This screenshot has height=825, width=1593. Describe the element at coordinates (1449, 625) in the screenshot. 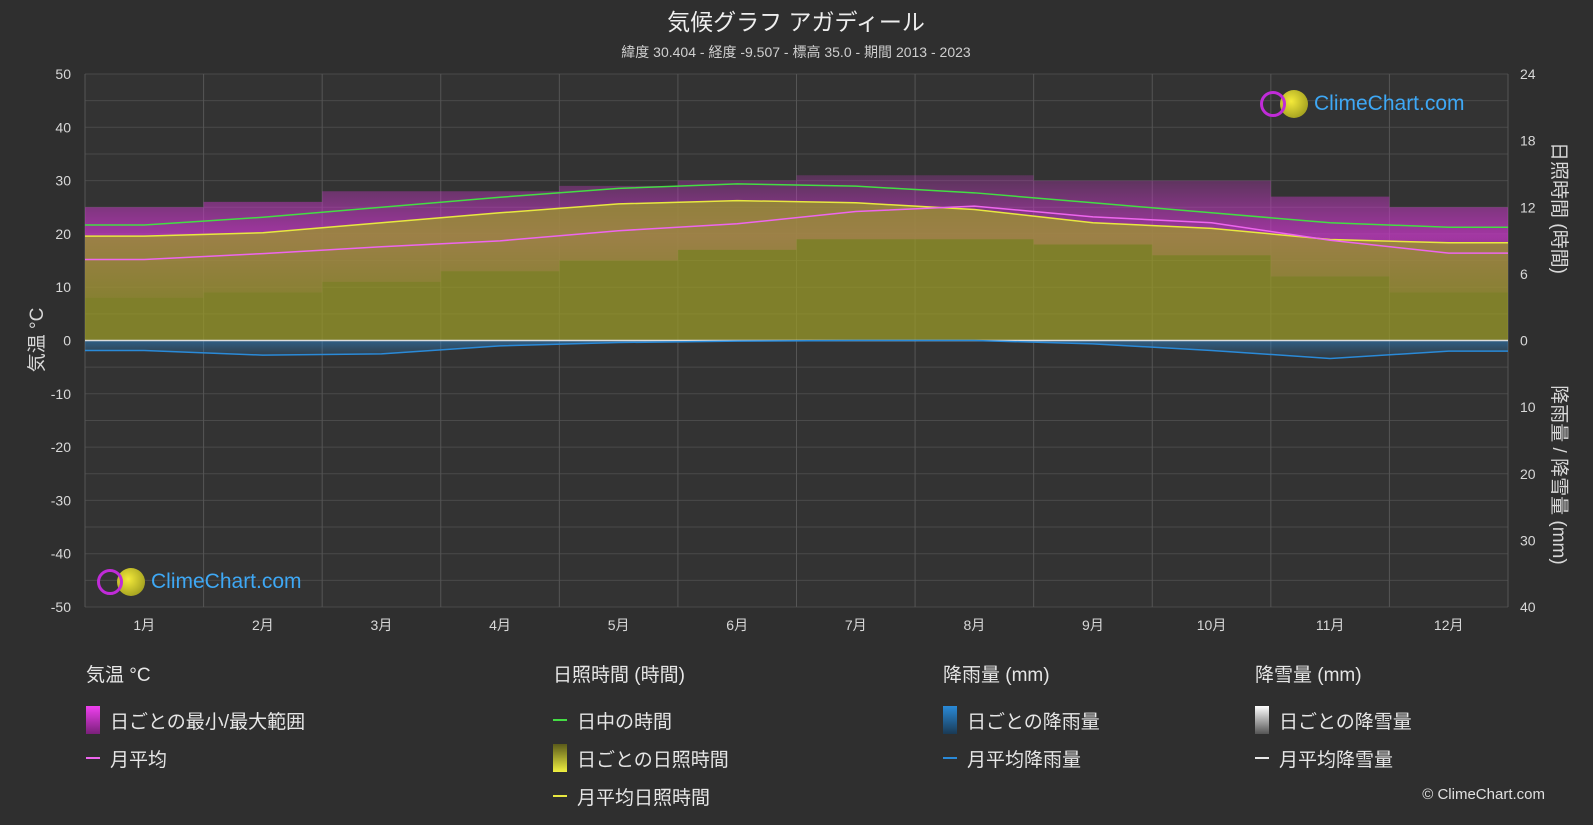

I see `month-label: 12月` at that location.